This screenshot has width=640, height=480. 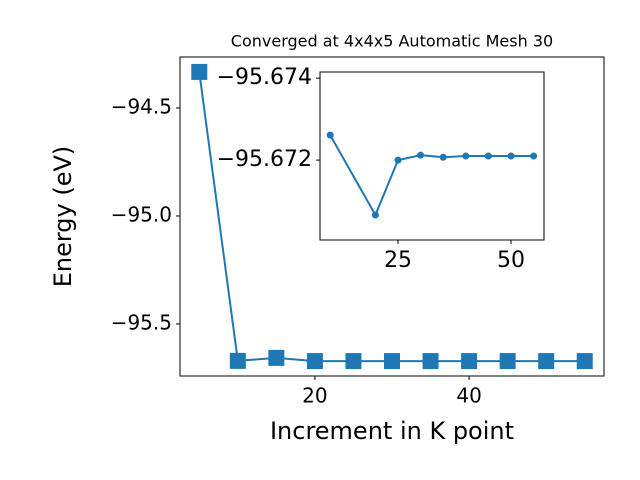 I want to click on x-tick-label: 20, so click(x=314, y=396).